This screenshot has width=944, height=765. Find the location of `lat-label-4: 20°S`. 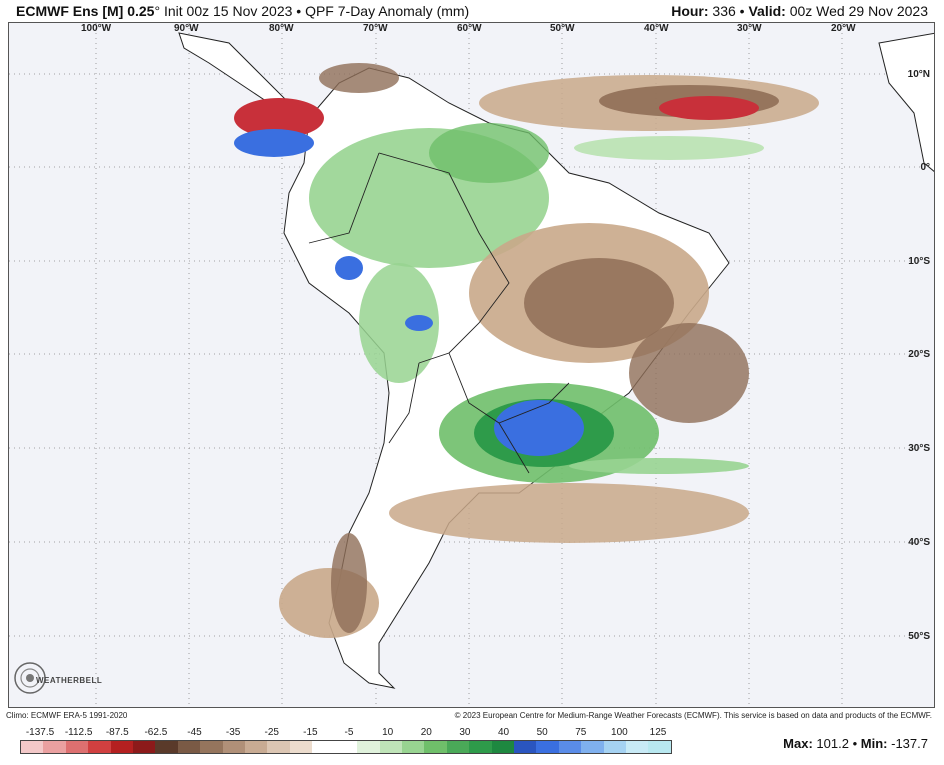

lat-label-4: 20°S is located at coordinates (919, 354).